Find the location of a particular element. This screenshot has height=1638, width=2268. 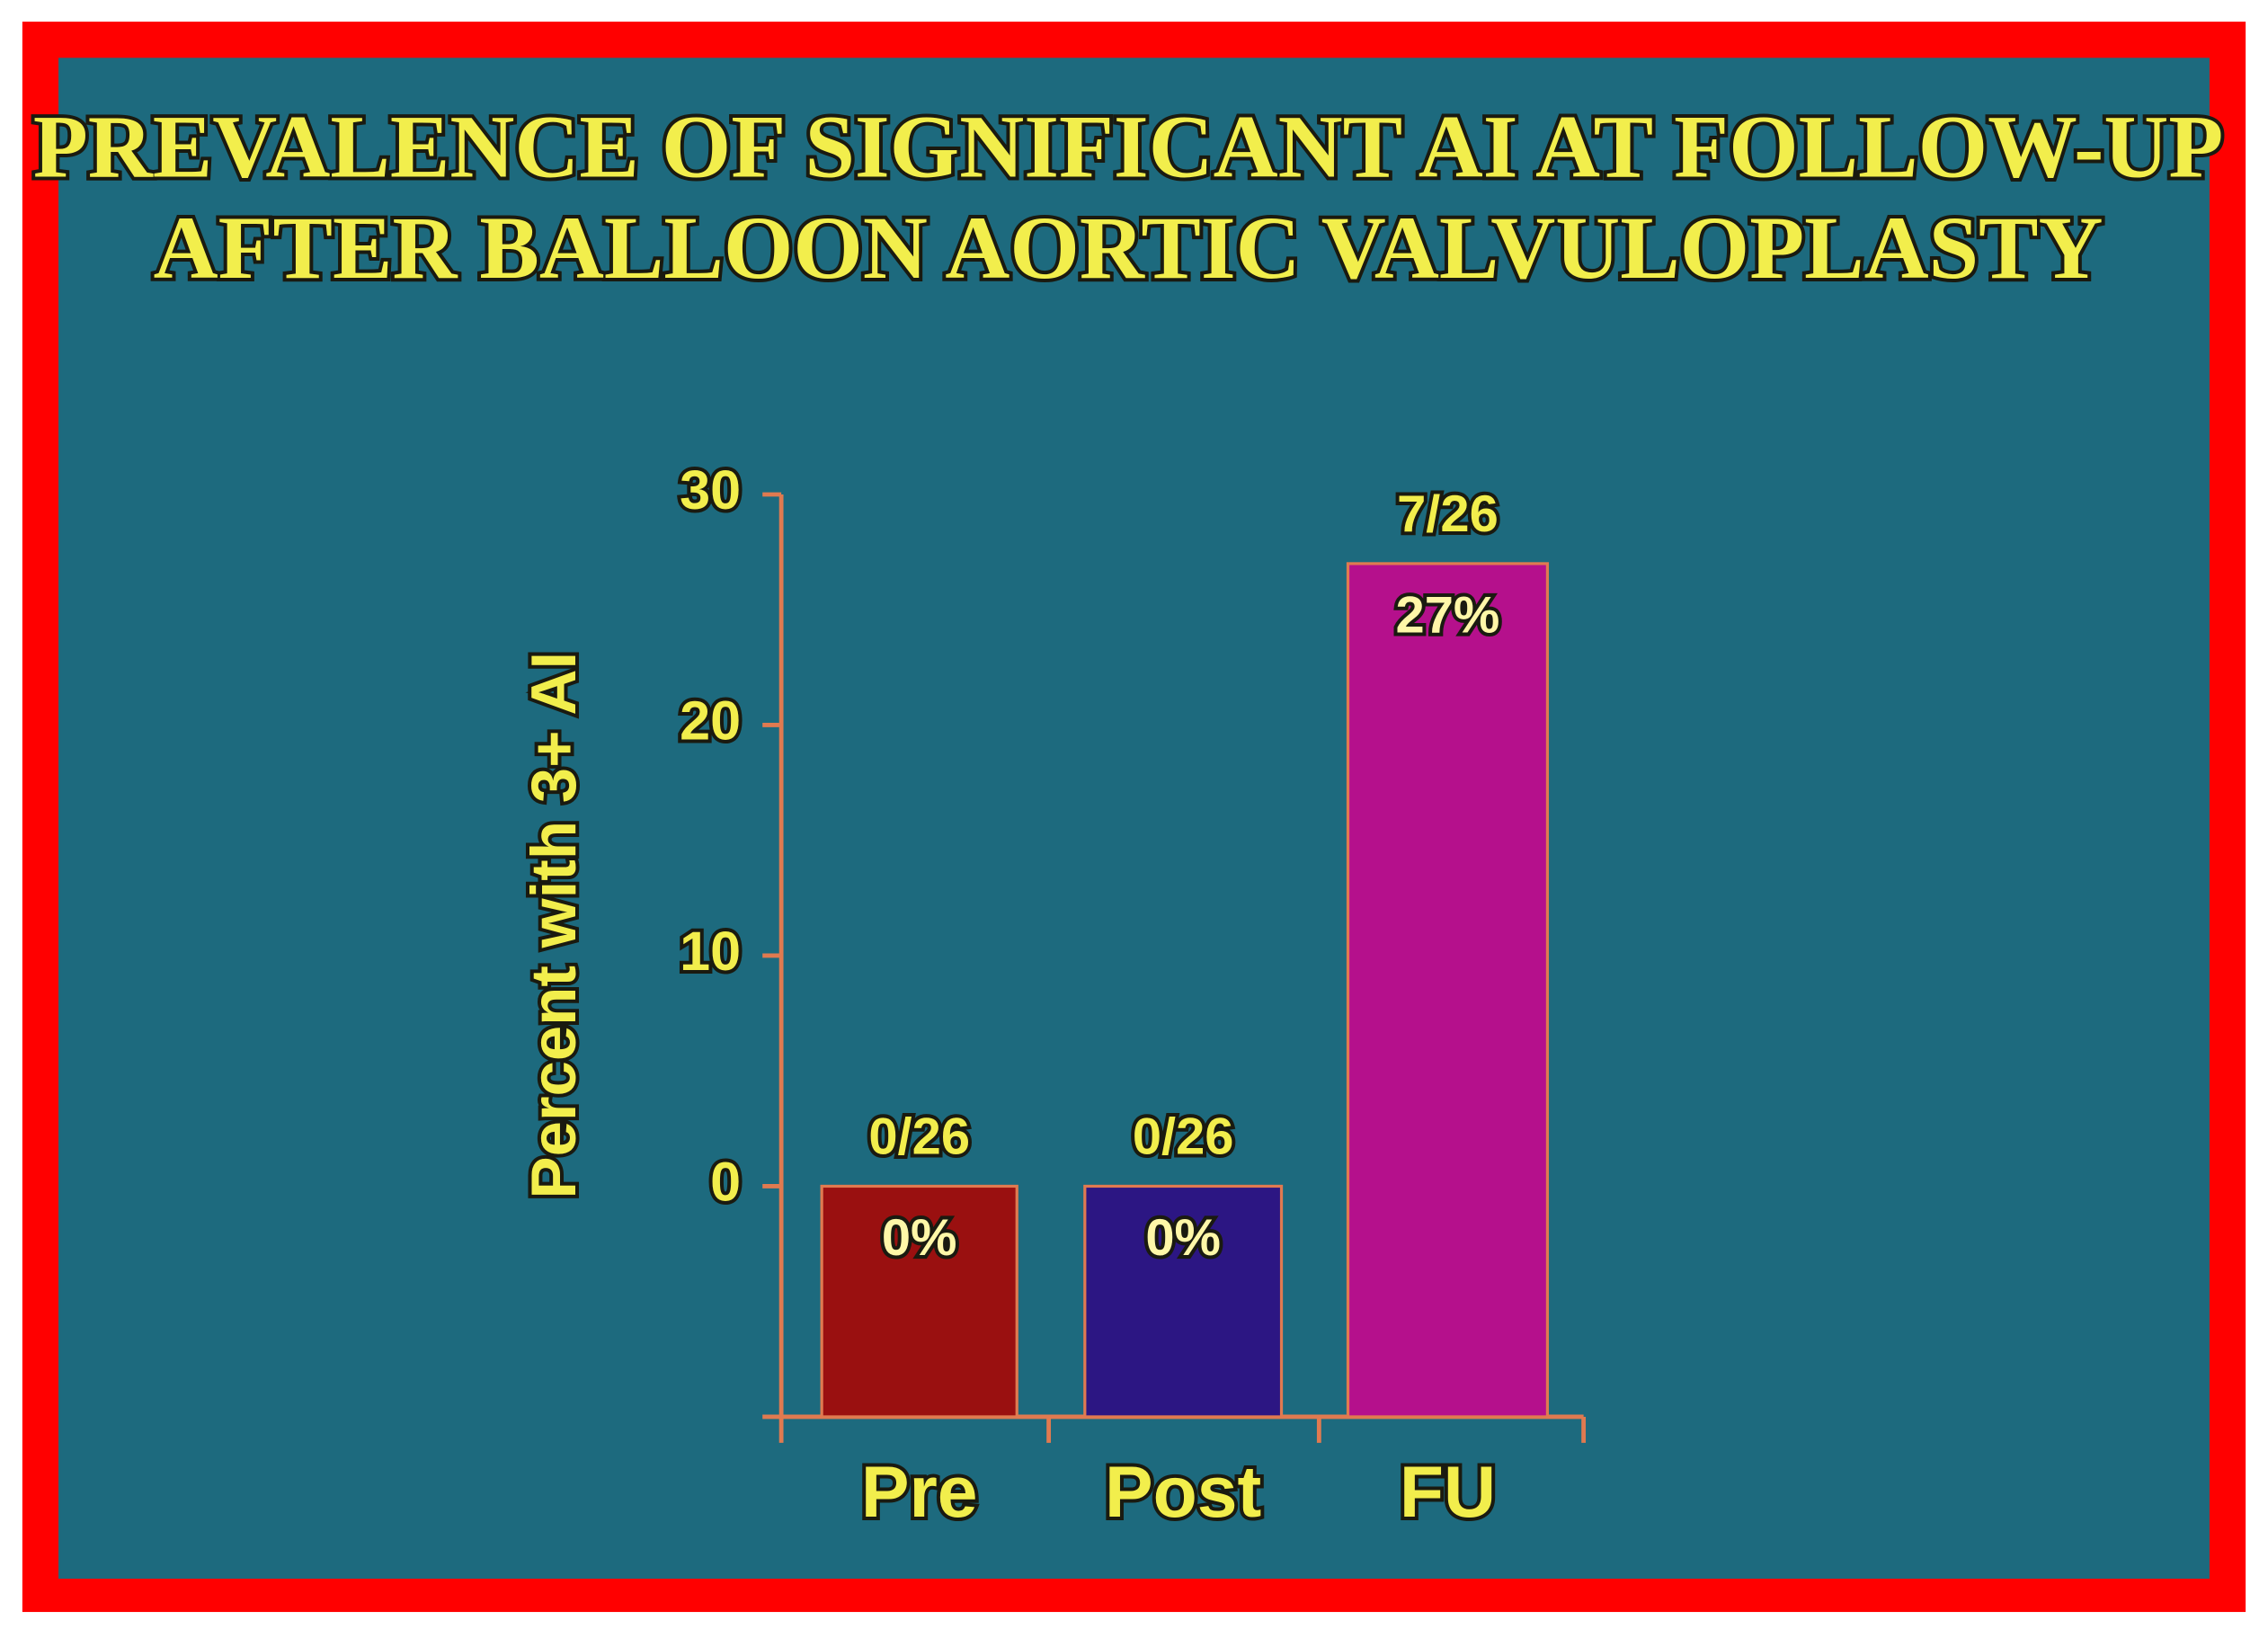

x-tick-label: FU is located at coordinates (1448, 1492).